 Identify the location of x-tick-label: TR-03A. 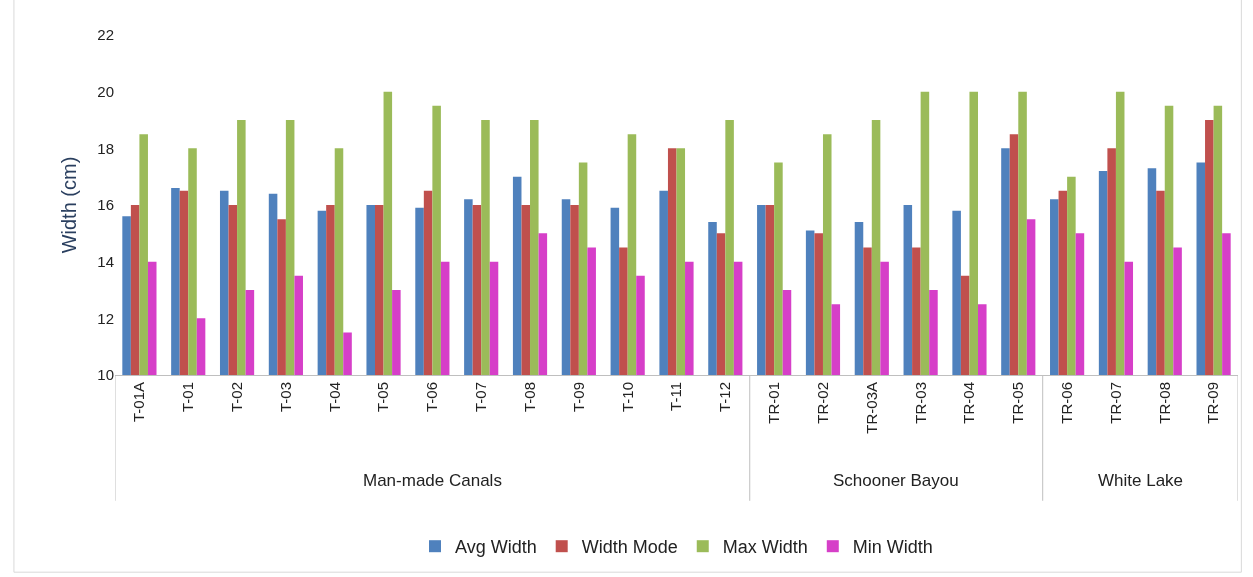
(871, 408).